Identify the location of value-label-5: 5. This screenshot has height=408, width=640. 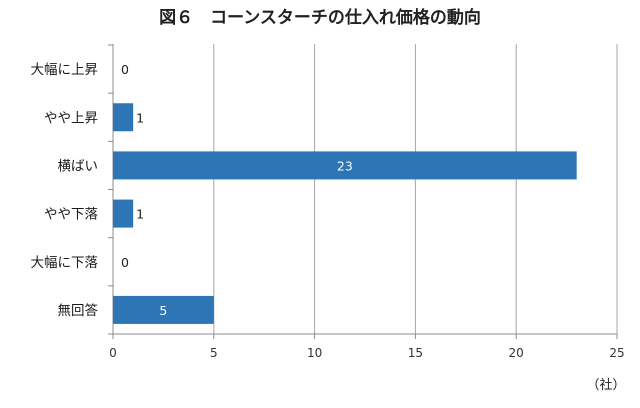
(163, 310).